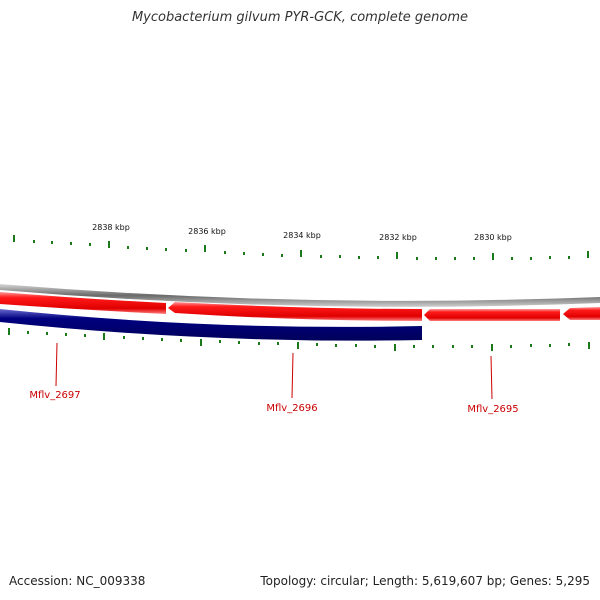 The height and width of the screenshot is (600, 600). I want to click on inner-tick-row, so click(299, 339).